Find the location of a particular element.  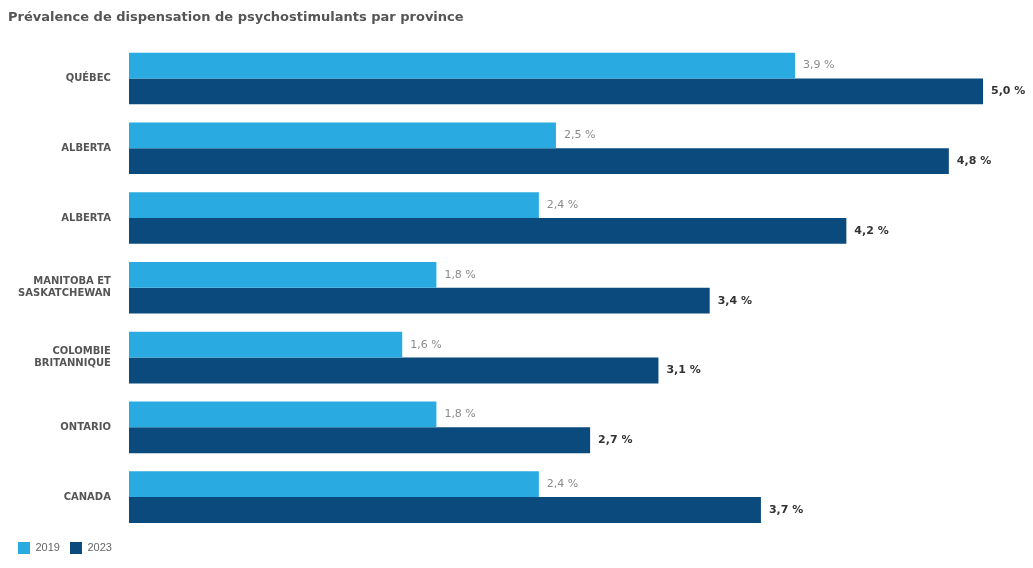

y-tick-label: QUÉBEC is located at coordinates (88, 77).